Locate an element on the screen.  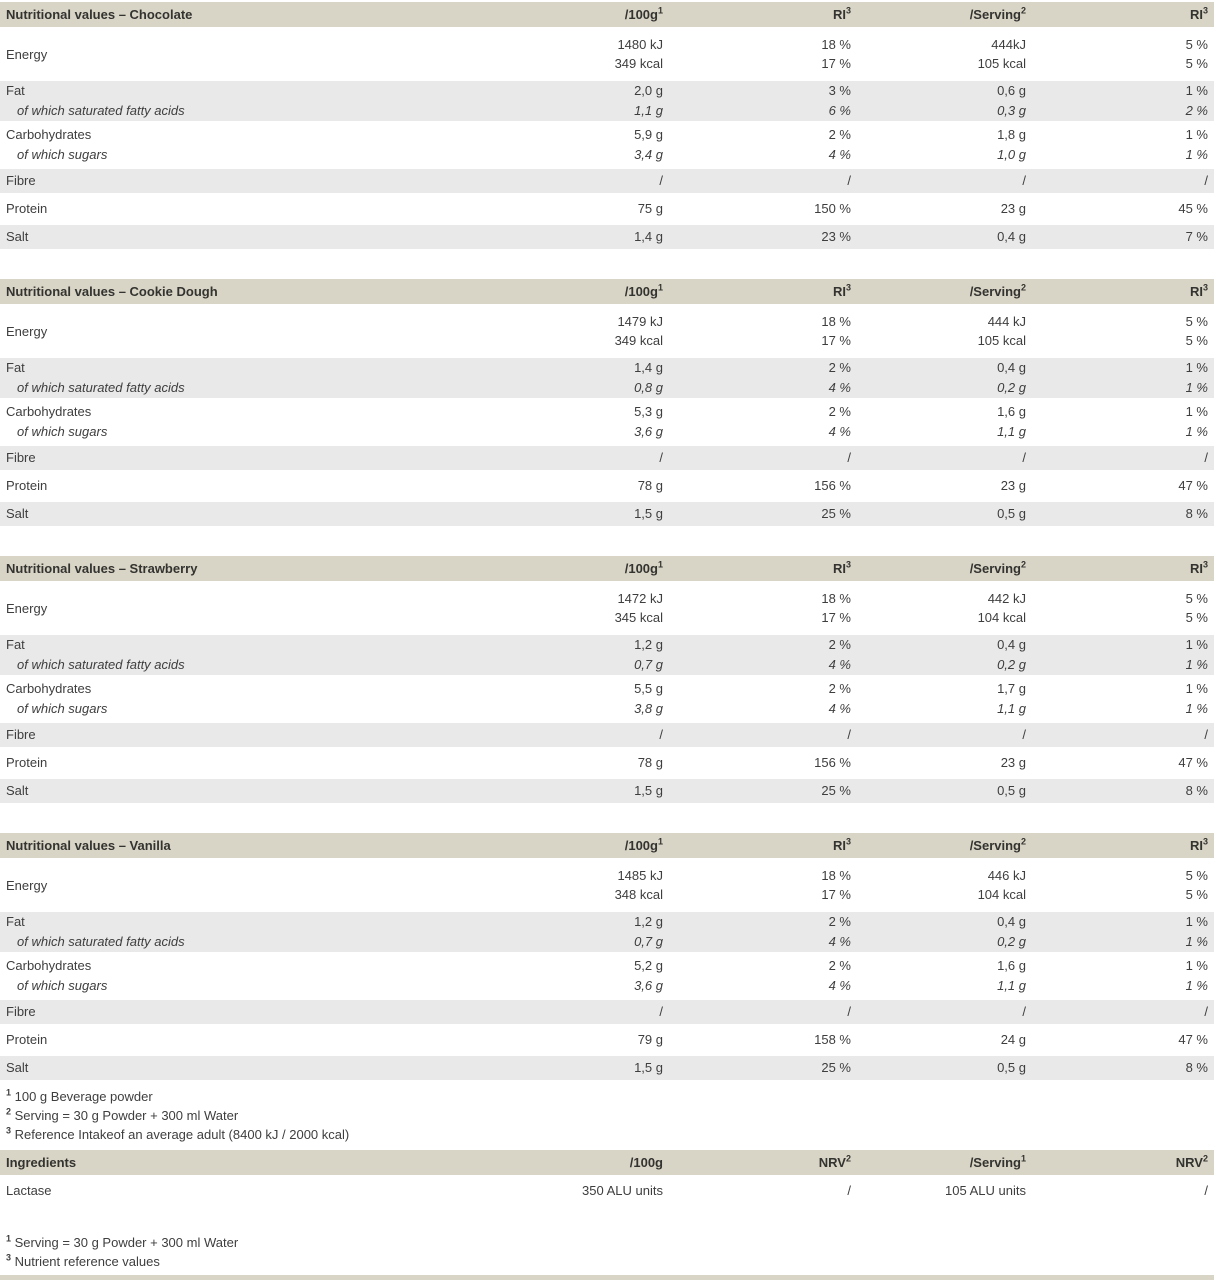
nutrient-value: 47 % is located at coordinates (1193, 762).